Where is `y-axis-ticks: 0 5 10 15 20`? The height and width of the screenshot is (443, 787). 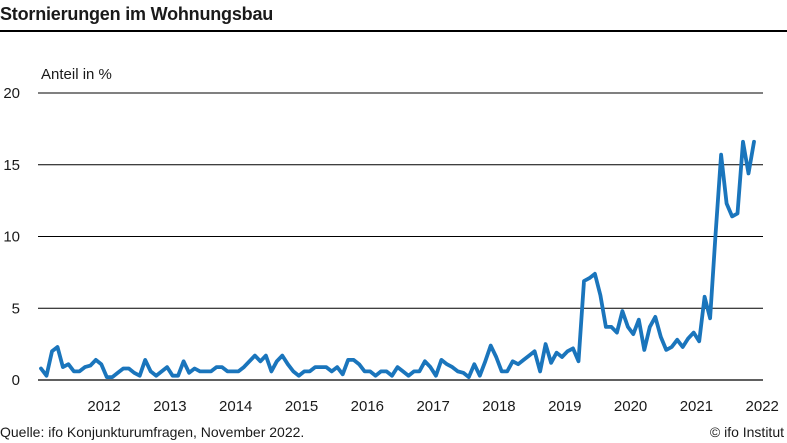 y-axis-ticks: 0 5 10 15 20 is located at coordinates (11, 237).